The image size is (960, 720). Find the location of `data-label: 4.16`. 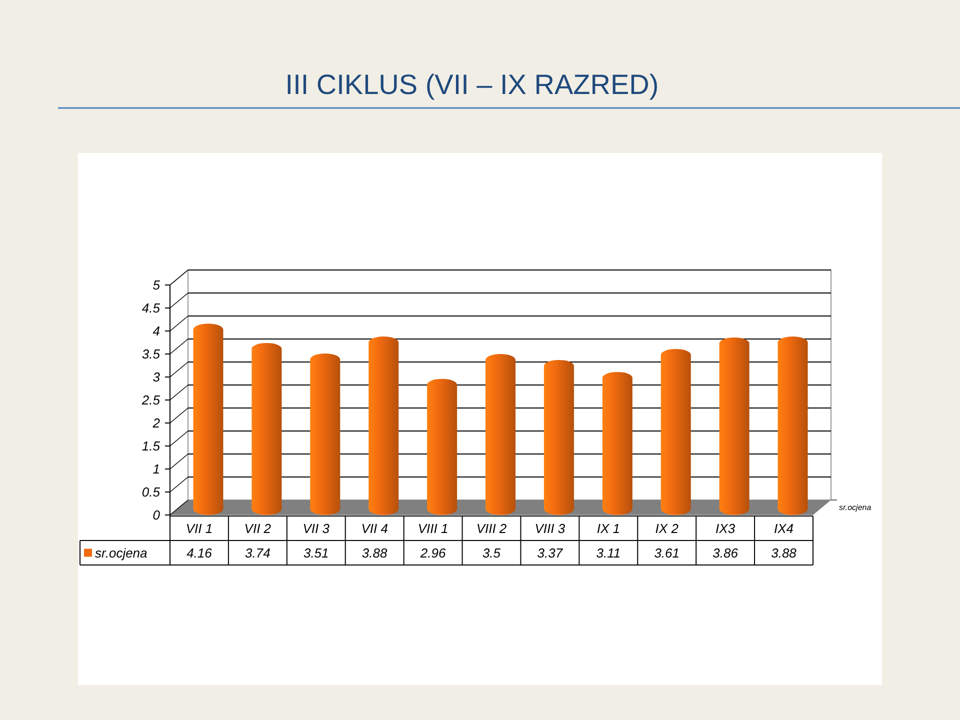

data-label: 4.16 is located at coordinates (199, 552).